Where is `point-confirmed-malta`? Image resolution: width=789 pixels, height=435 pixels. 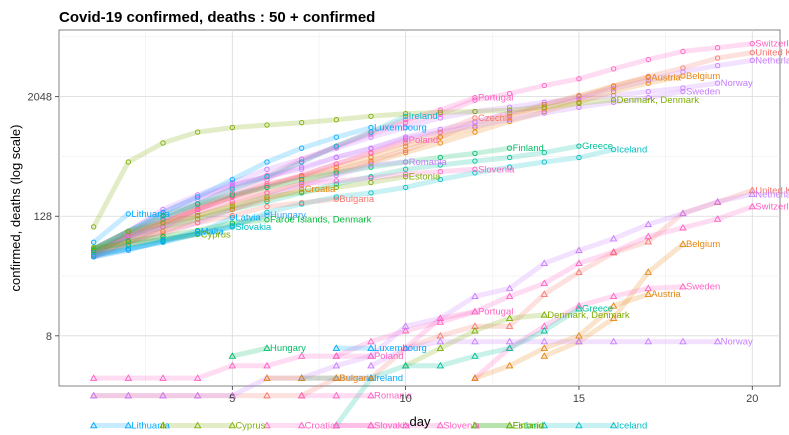 point-confirmed-malta is located at coordinates (163, 241).